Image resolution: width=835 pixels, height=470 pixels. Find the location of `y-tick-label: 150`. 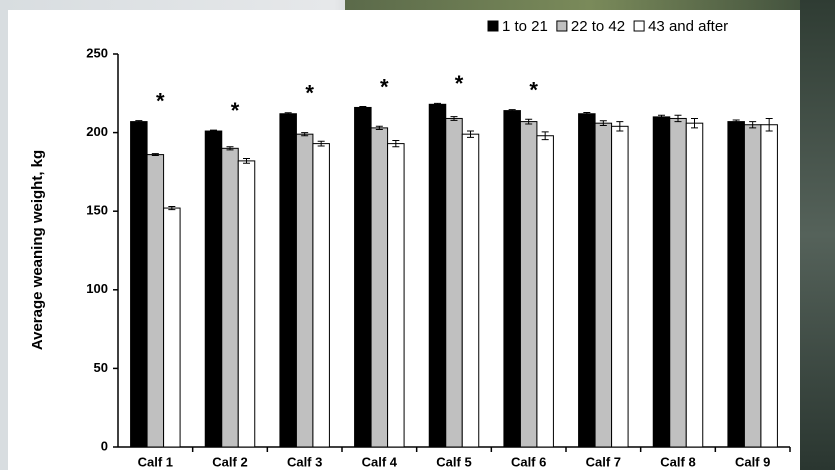

y-tick-label: 150 is located at coordinates (97, 210).